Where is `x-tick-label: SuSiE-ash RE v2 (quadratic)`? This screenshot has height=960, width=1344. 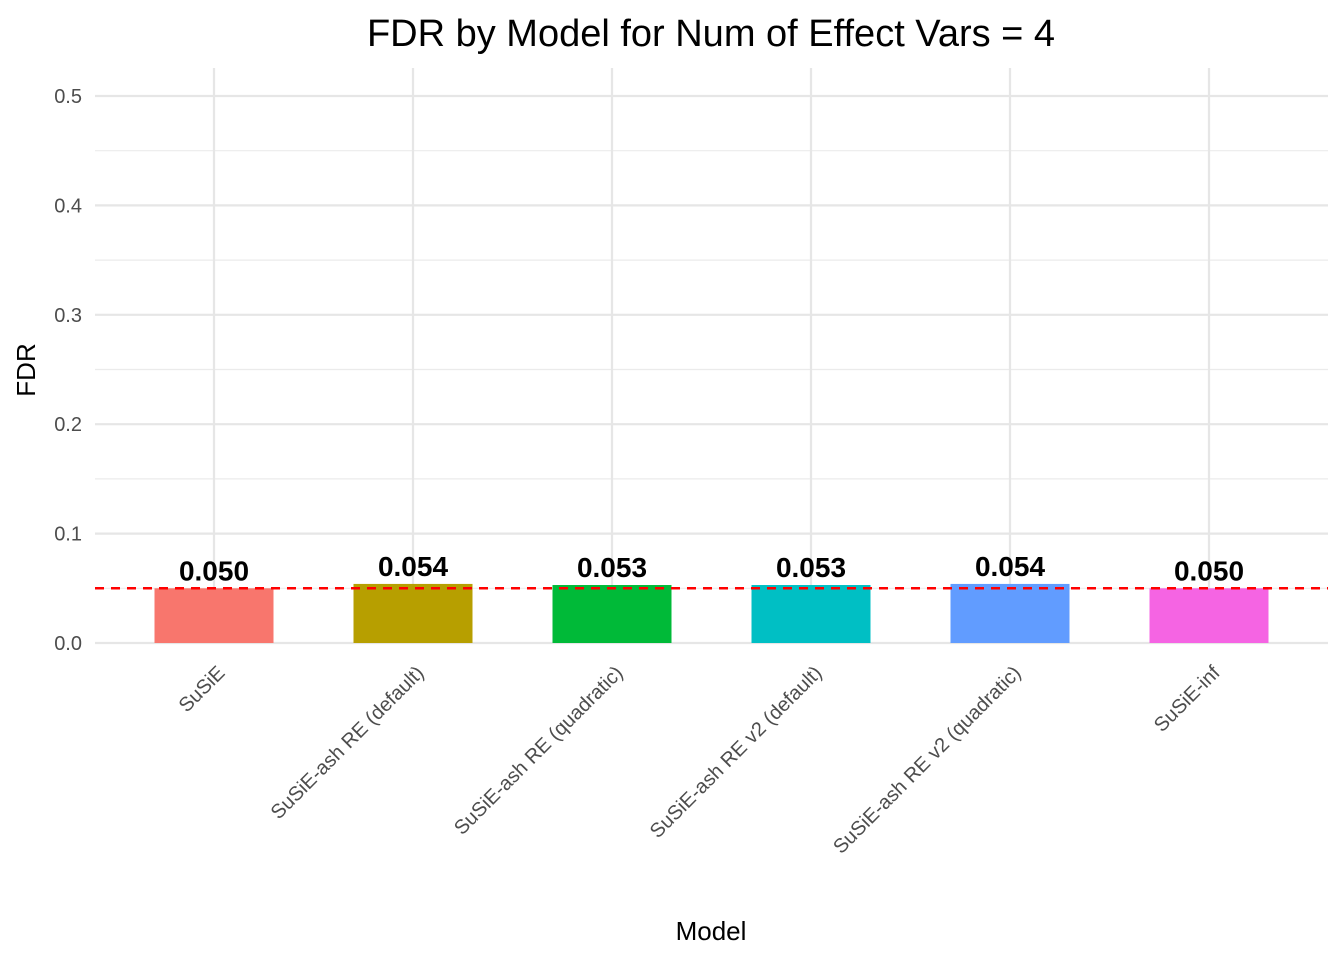
x-tick-label: SuSiE-ash RE v2 (quadratic) is located at coordinates (927, 760).